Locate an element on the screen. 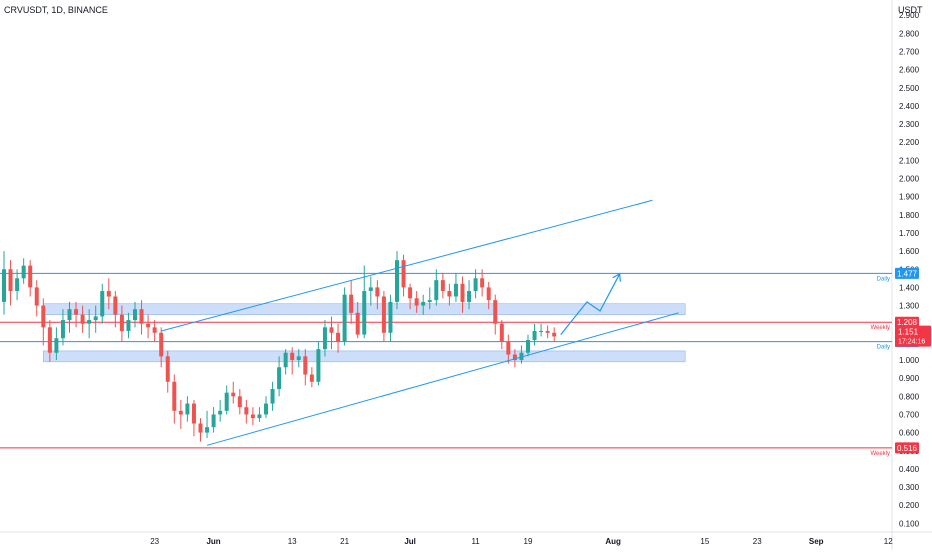 The image size is (932, 555). y-tick-label: 1.900 is located at coordinates (909, 197).